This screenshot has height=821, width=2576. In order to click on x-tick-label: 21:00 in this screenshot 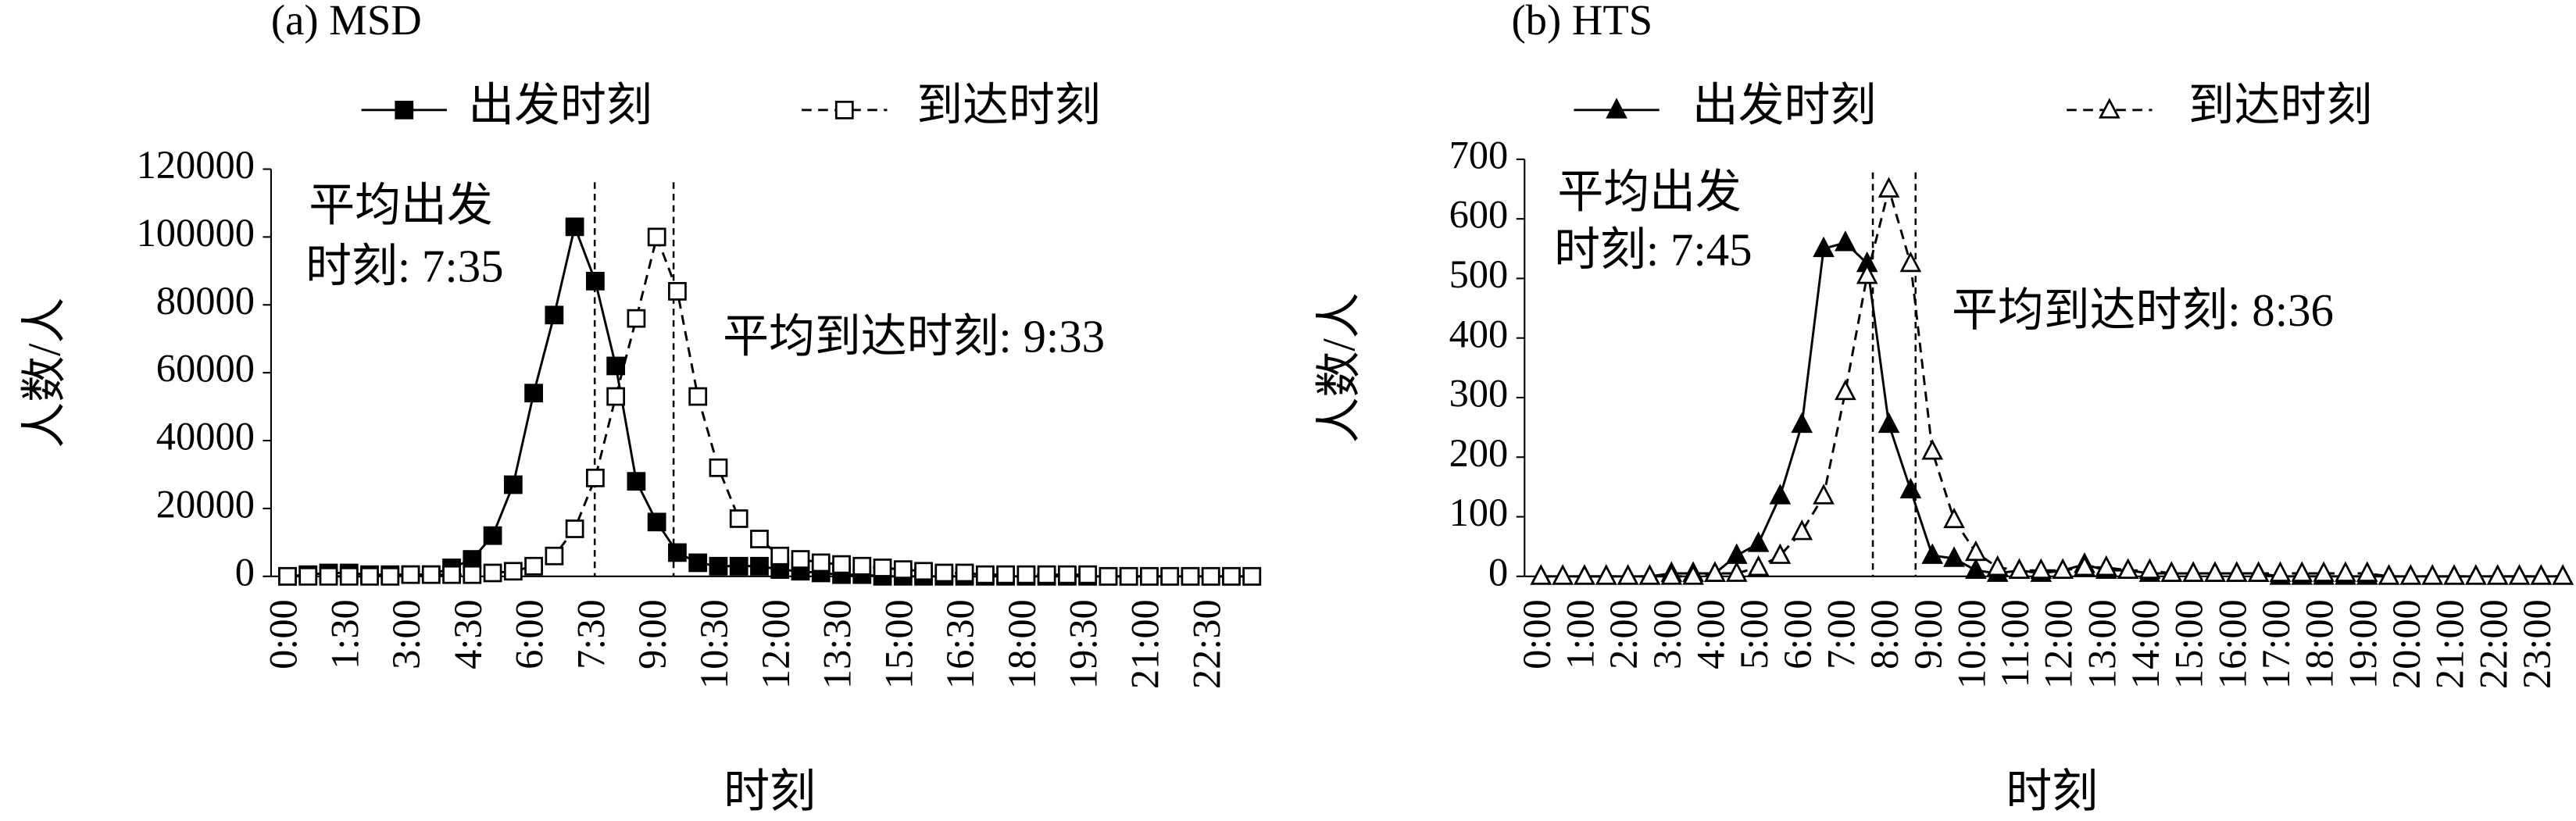, I will do `click(1146, 644)`.